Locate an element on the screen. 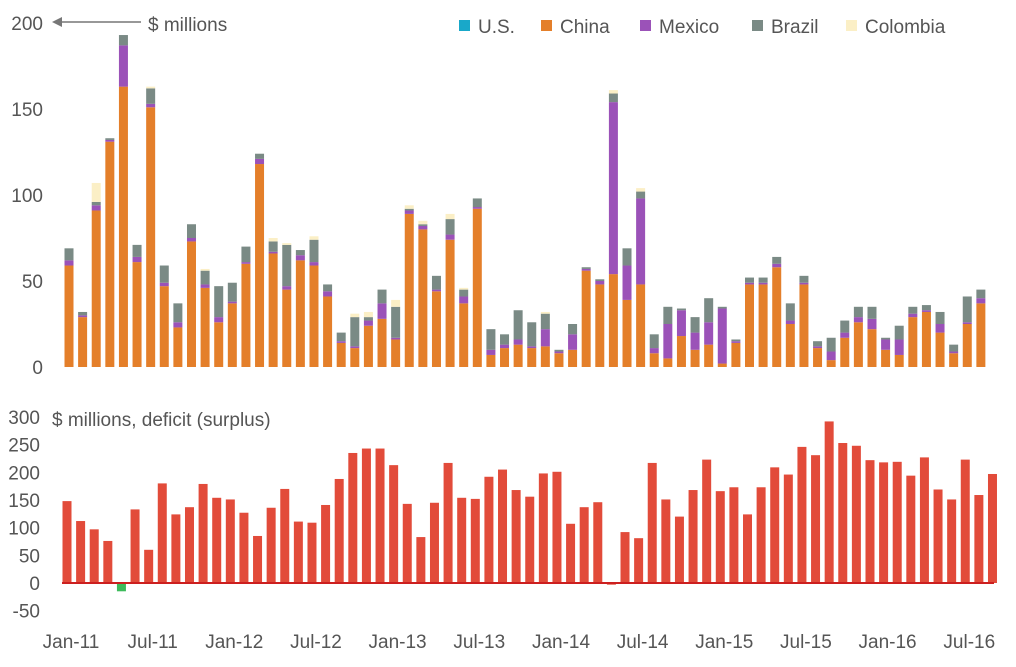 The height and width of the screenshot is (667, 1016). legend-swatch-brazil is located at coordinates (757, 25).